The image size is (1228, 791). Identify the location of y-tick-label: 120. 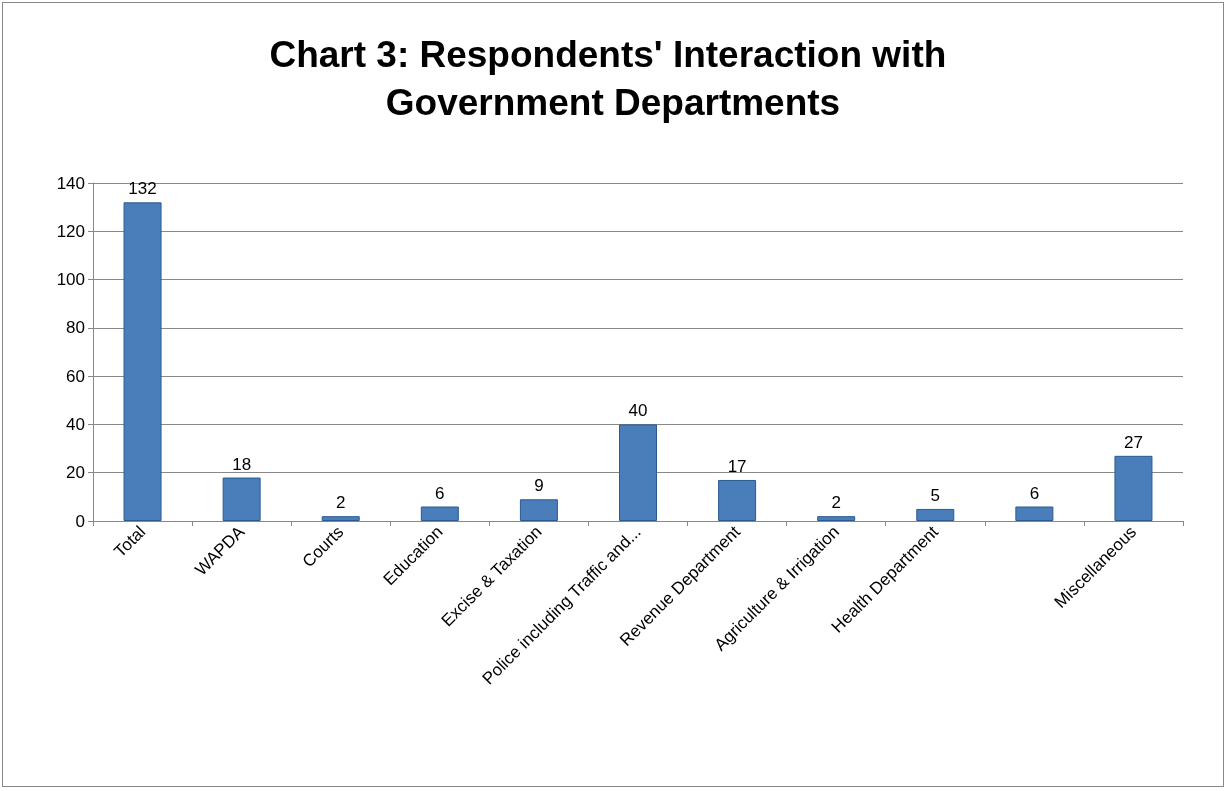
(70, 231).